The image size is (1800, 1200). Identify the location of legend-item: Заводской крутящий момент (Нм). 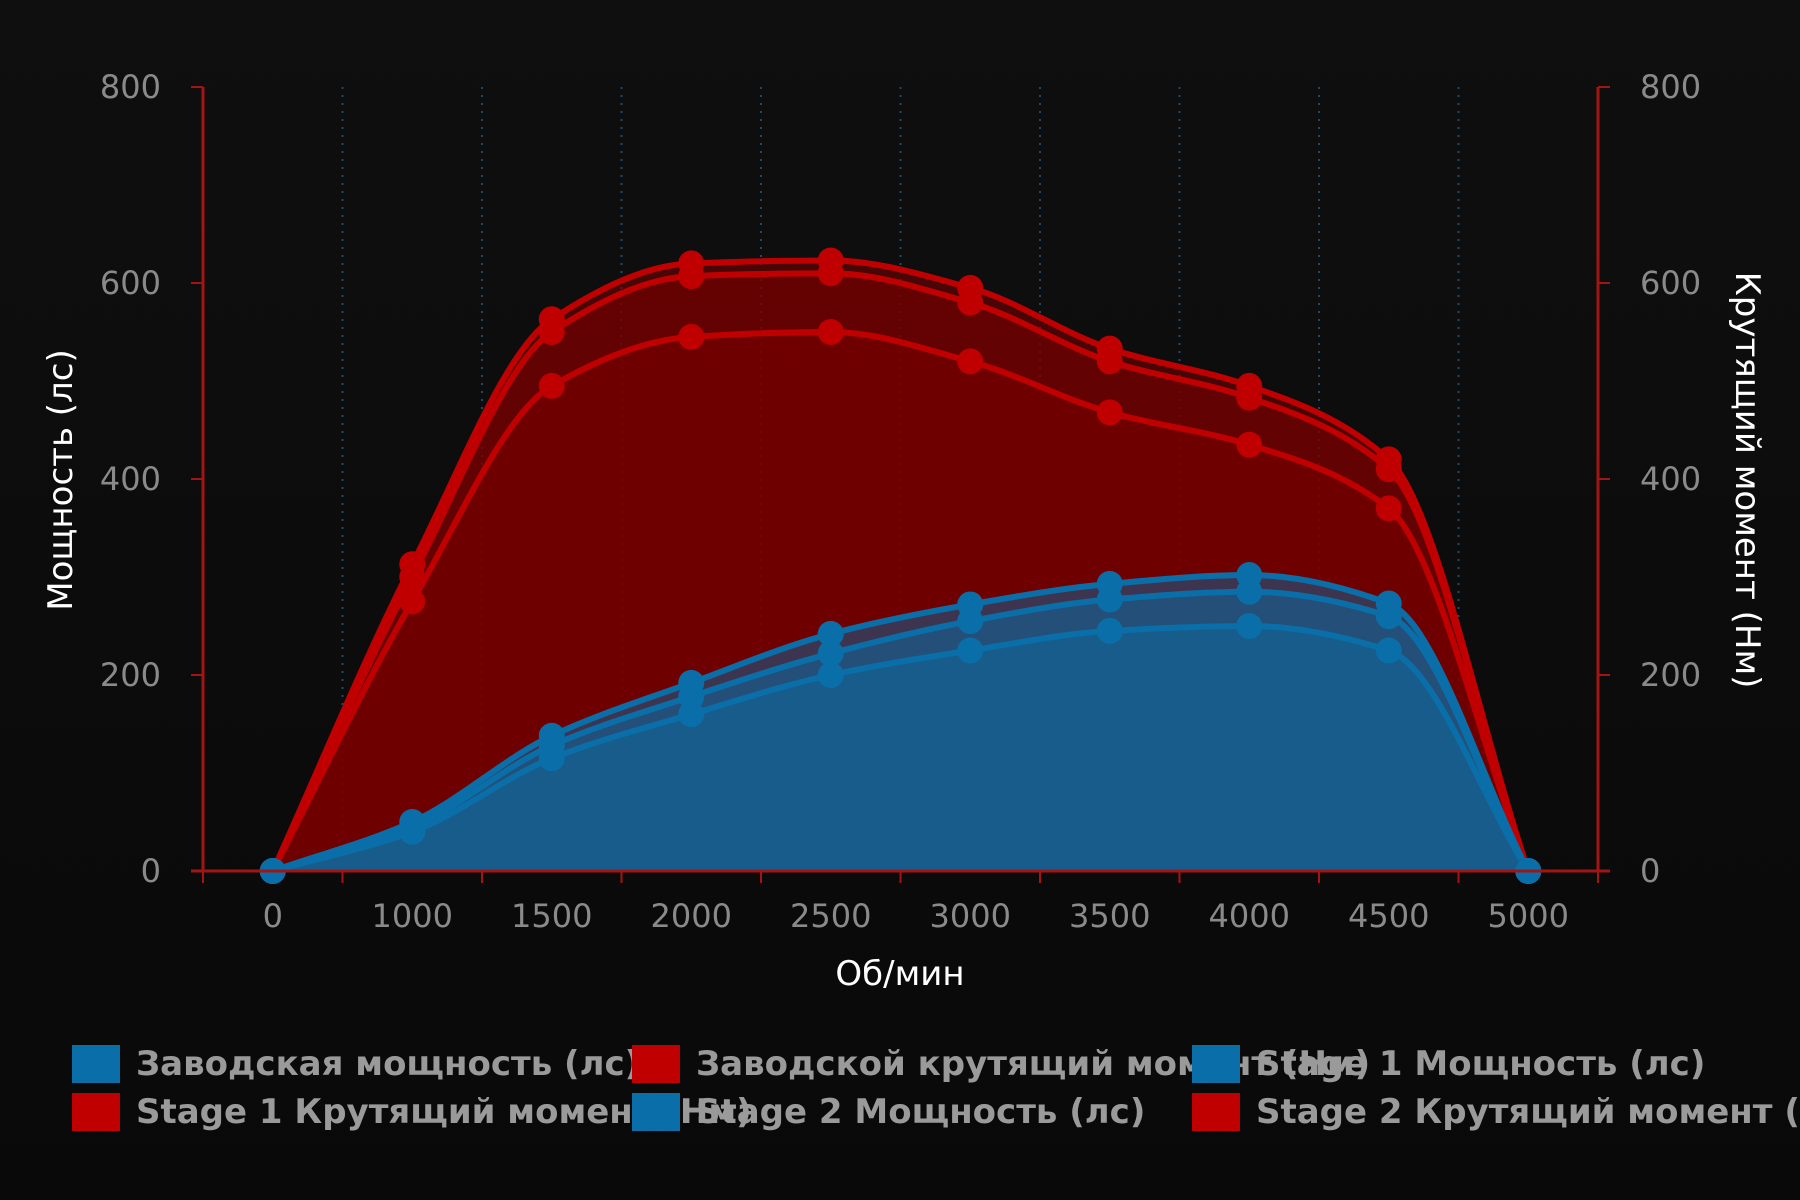
(1001, 1064).